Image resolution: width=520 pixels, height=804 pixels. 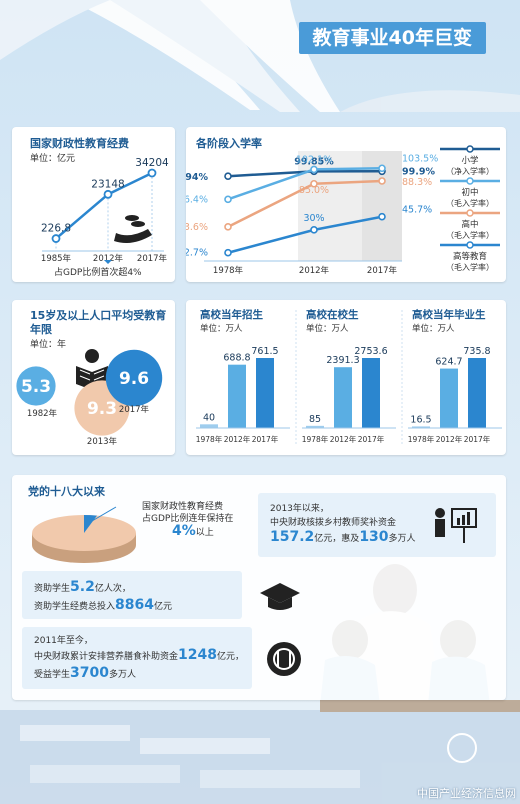 I want to click on legend-label-2: 高中, so click(x=469, y=224).